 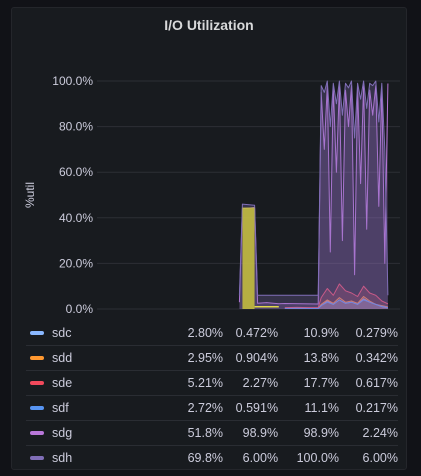 What do you see at coordinates (322, 408) in the screenshot?
I see `legend-value-max: 11.1%` at bounding box center [322, 408].